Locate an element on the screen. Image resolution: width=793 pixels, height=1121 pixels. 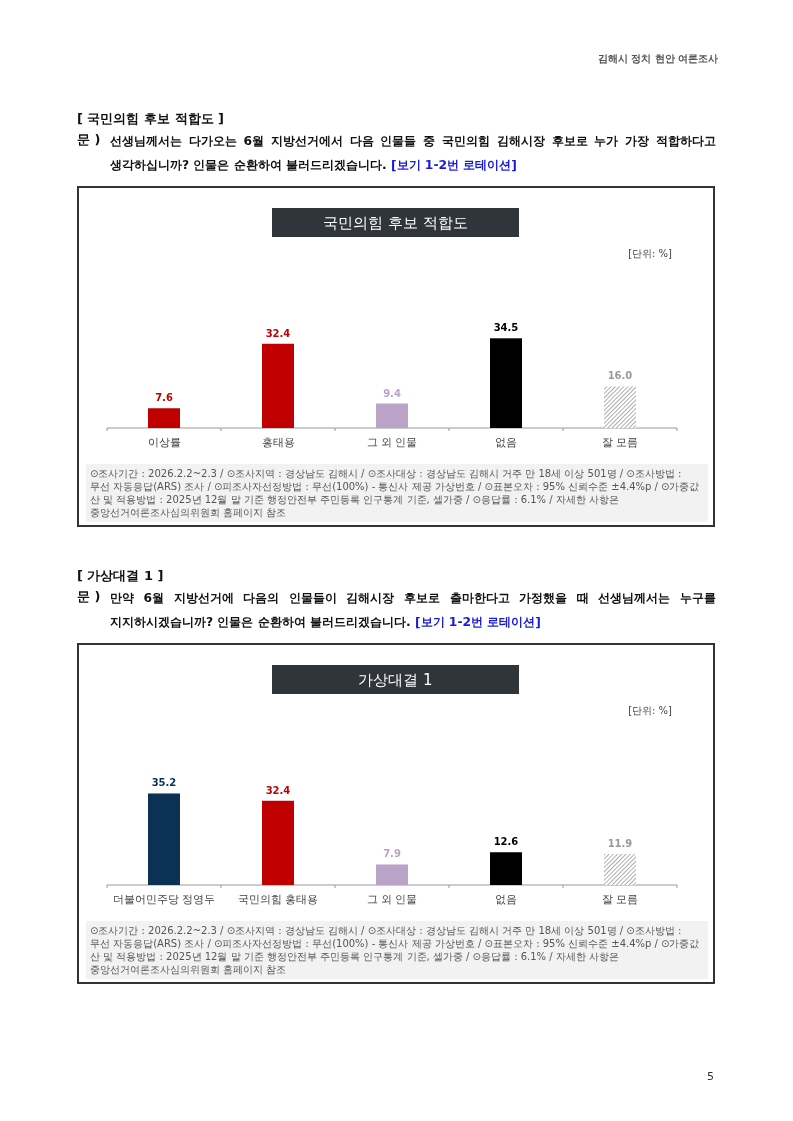
x-tick-label: 이상률 is located at coordinates (164, 442).